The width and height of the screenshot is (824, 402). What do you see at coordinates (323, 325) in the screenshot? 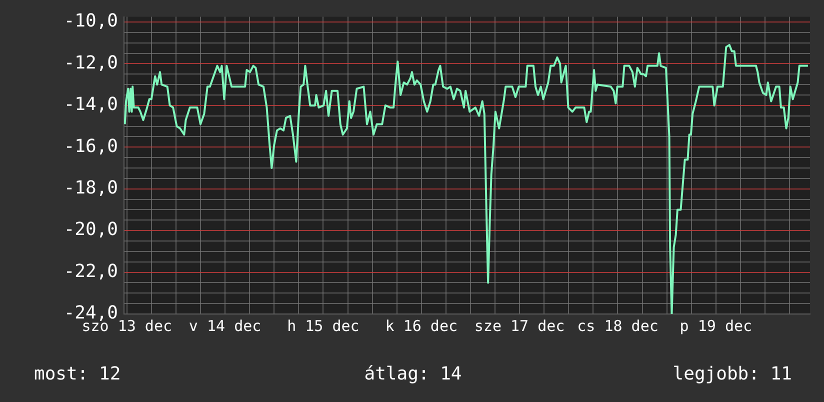
I see `x-tick-label: h 15 dec` at bounding box center [323, 325].